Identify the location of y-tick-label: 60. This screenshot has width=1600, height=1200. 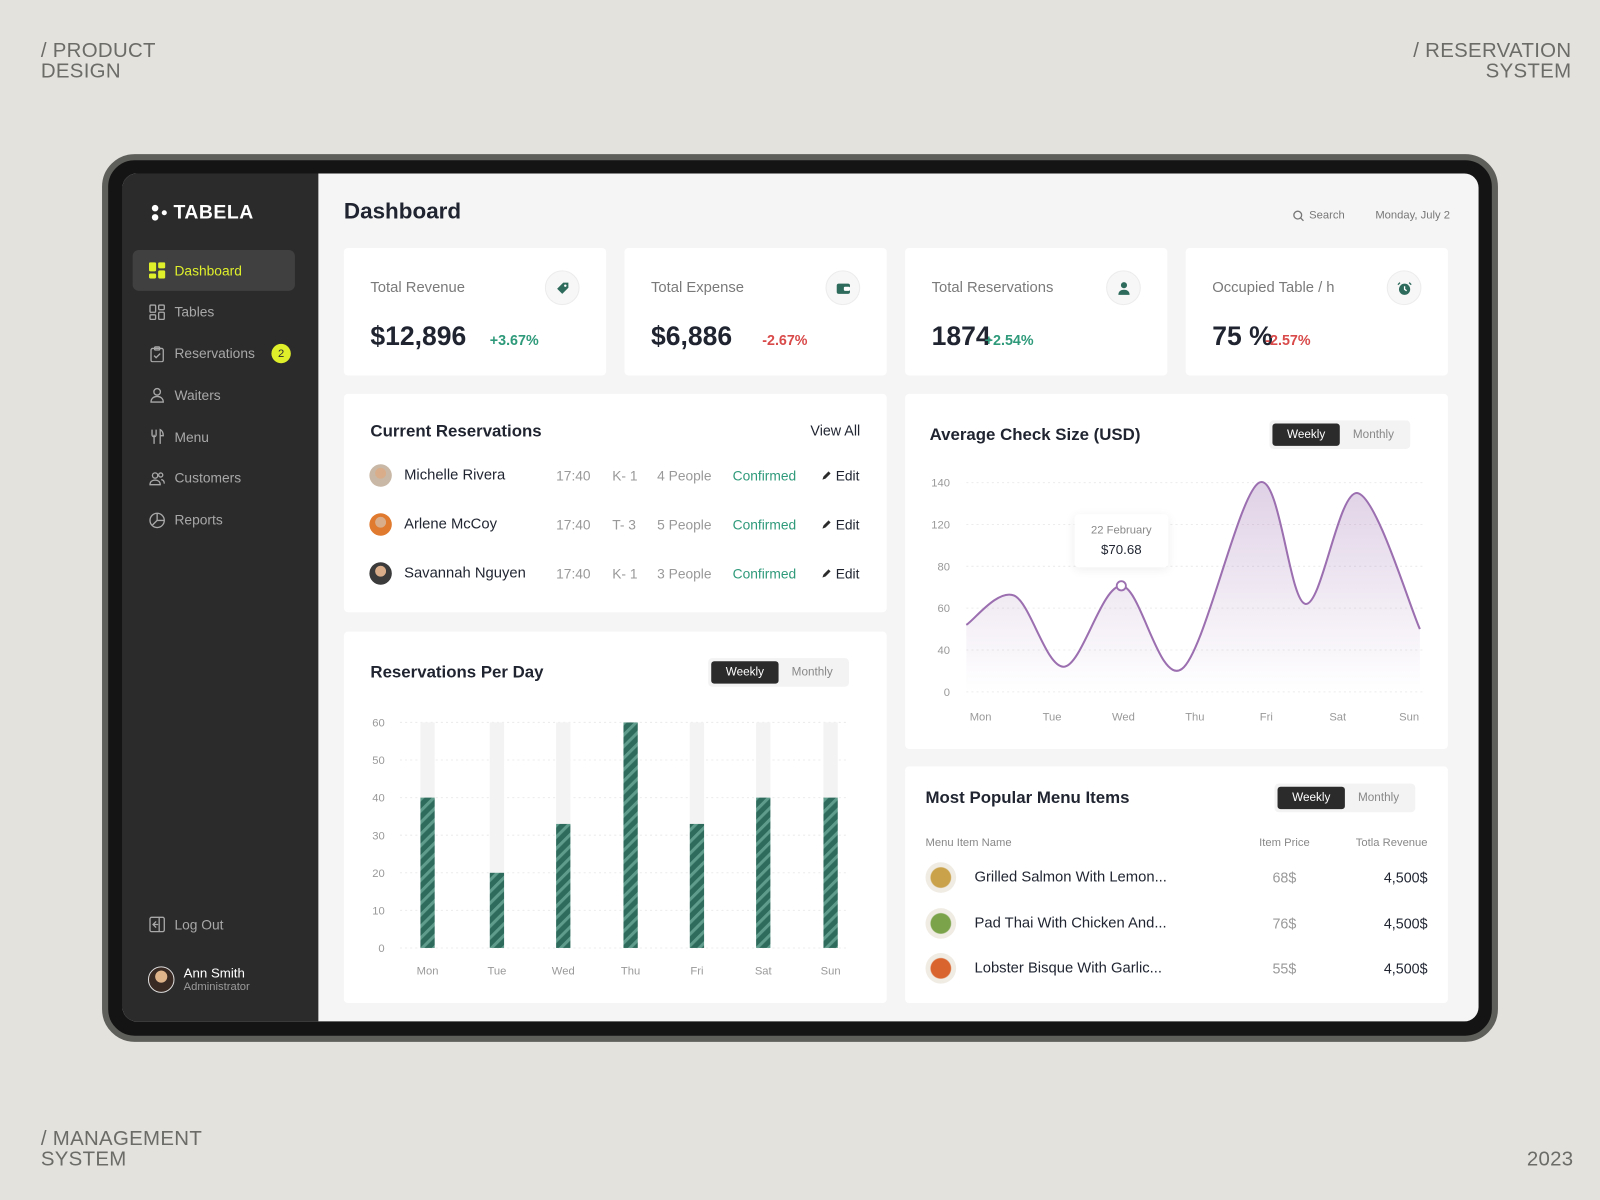
(944, 609).